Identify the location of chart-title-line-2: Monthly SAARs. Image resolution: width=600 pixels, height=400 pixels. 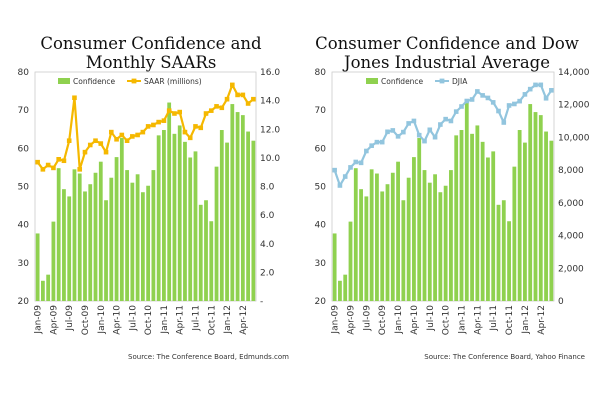
(151, 62).